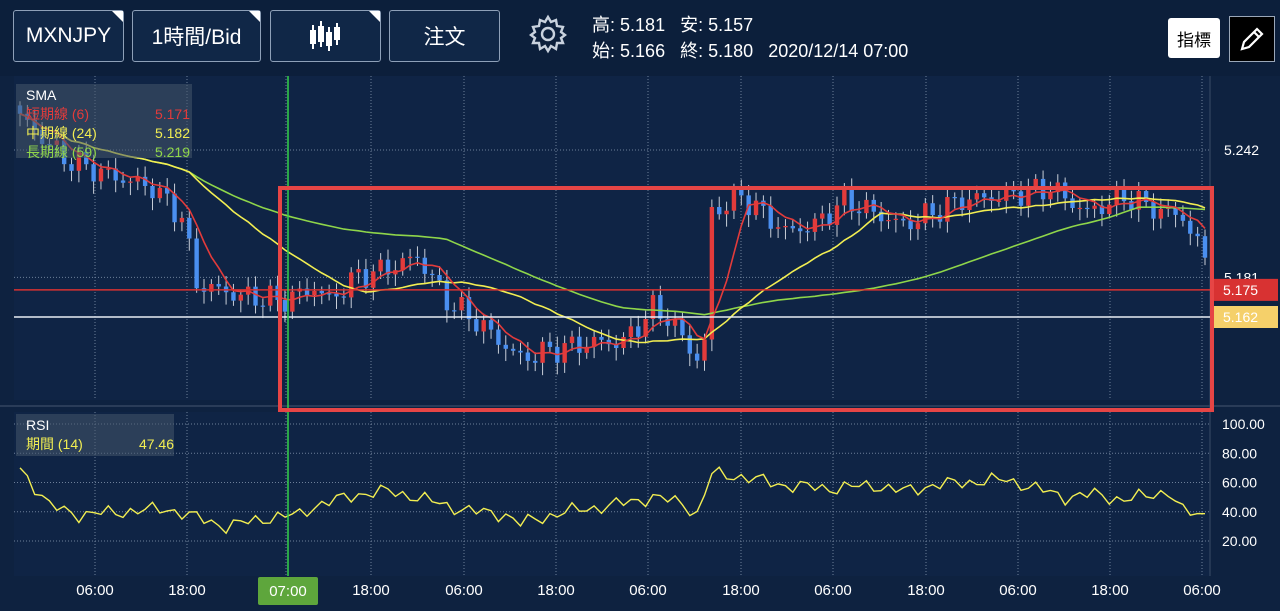 This screenshot has width=1280, height=611. I want to click on symbol-selector-button: MXNJPY, so click(68, 36).